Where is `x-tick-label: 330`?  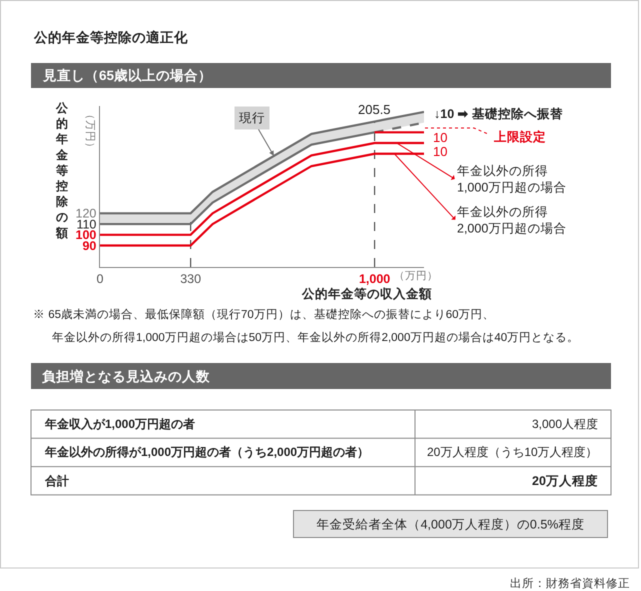 x-tick-label: 330 is located at coordinates (191, 279).